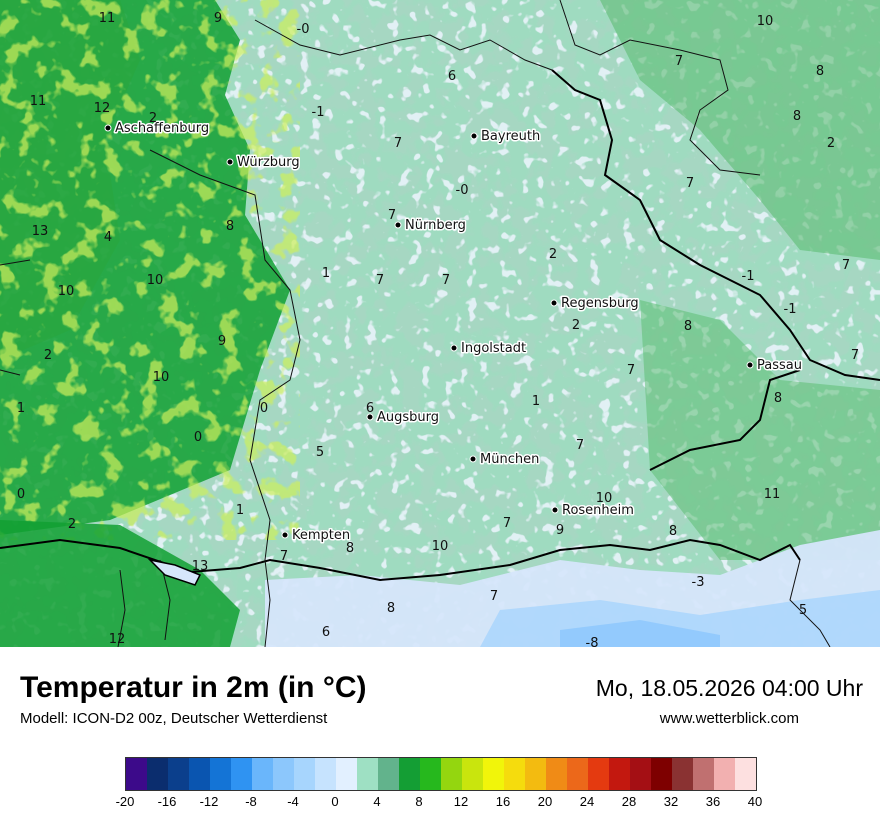 This screenshot has width=880, height=830. Describe the element at coordinates (729, 718) in the screenshot. I see `website-text: www.wetterblick.com` at that location.